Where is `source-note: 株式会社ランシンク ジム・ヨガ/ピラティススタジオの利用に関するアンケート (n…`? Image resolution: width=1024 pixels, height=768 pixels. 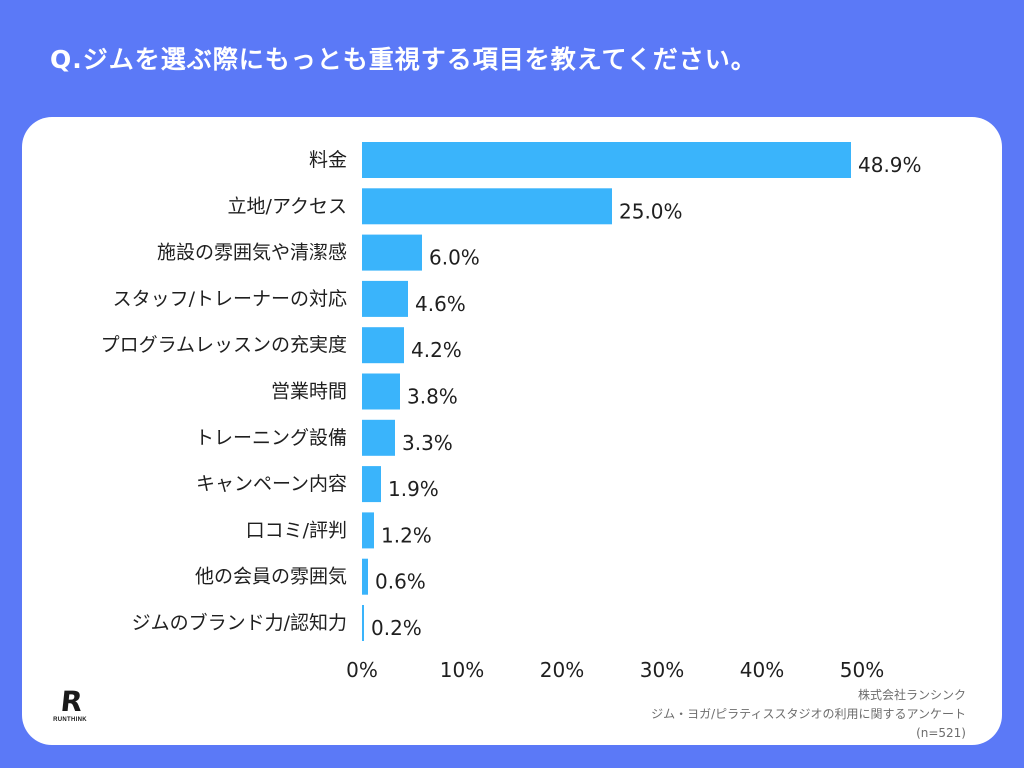
source-note: 株式会社ランシンク ジム・ヨガ/ピラティススタジオの利用に関するアンケート (n… is located at coordinates (808, 714).